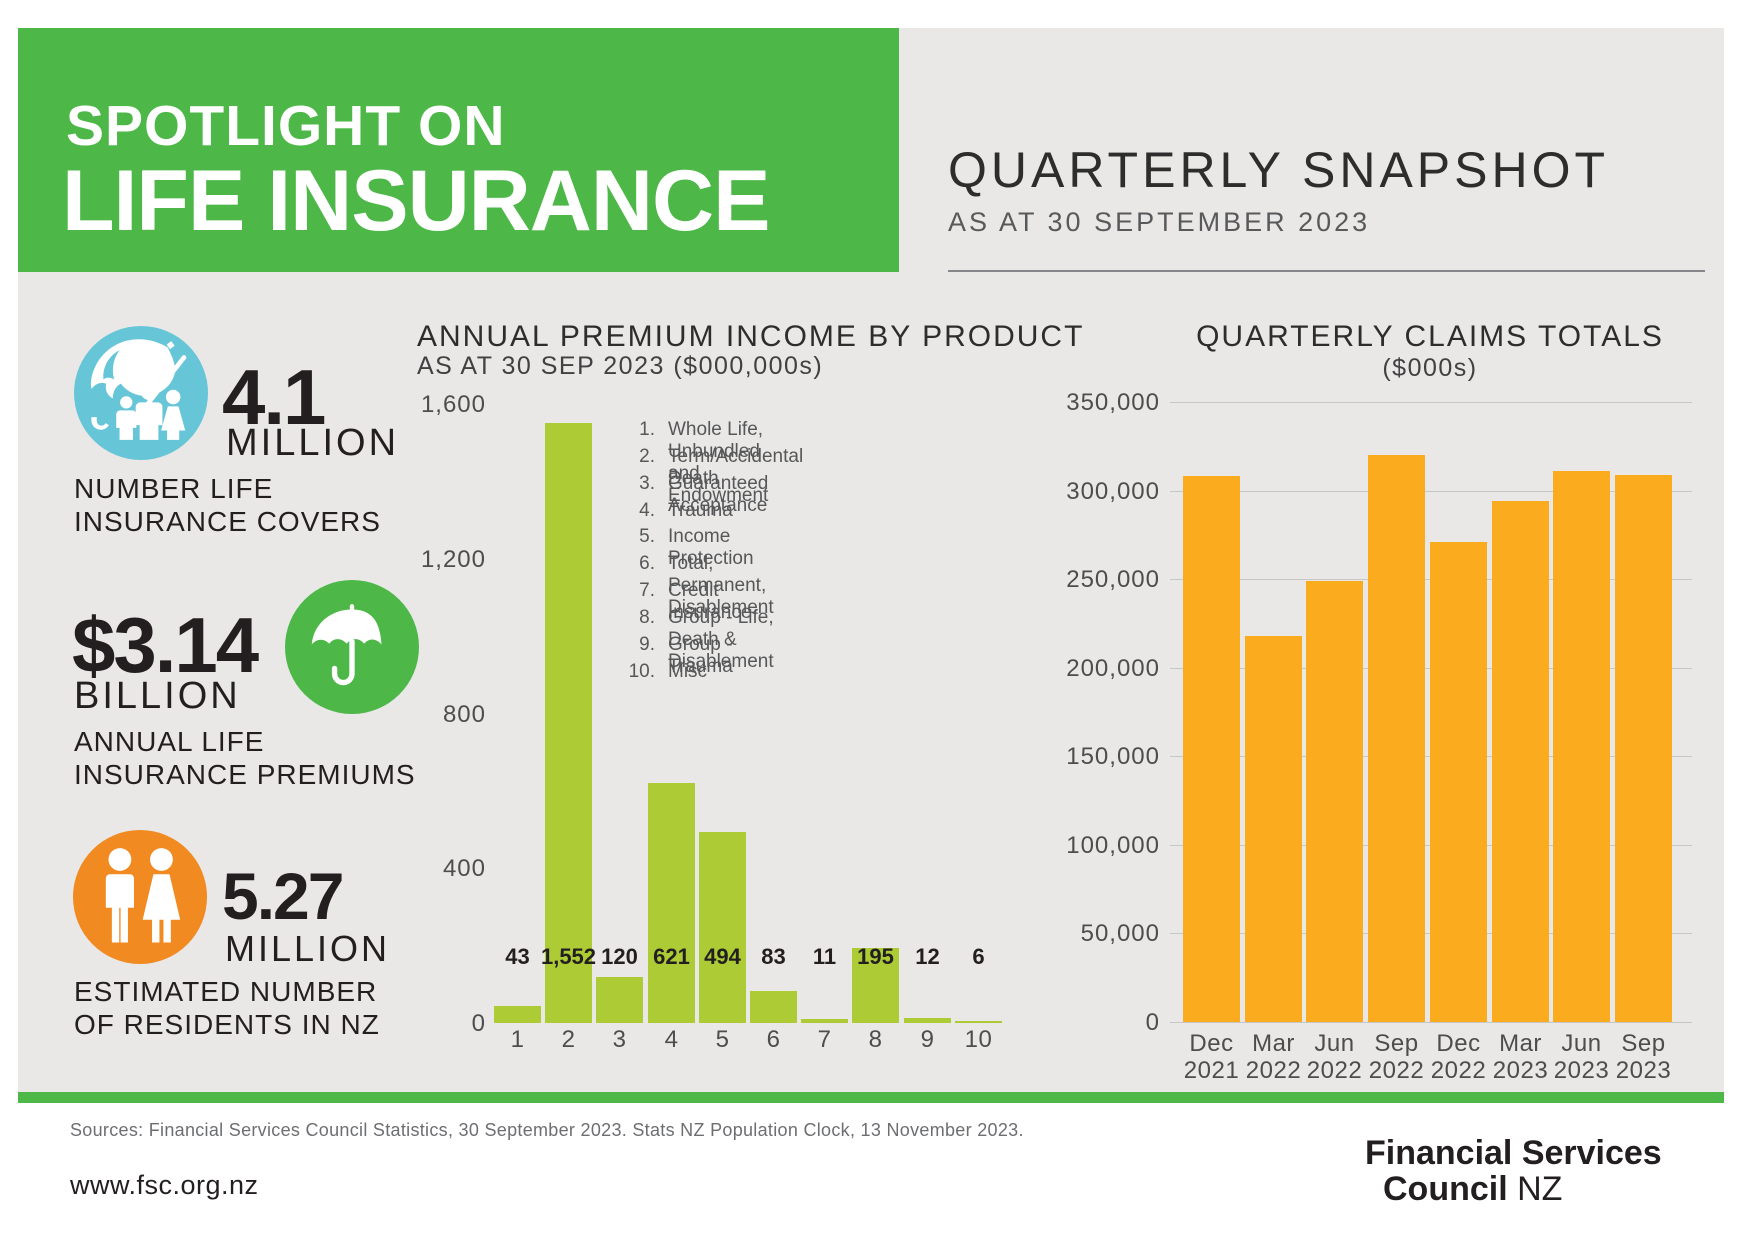 Image resolution: width=1754 pixels, height=1241 pixels. Describe the element at coordinates (464, 714) in the screenshot. I see `premium-ytick: 800` at that location.